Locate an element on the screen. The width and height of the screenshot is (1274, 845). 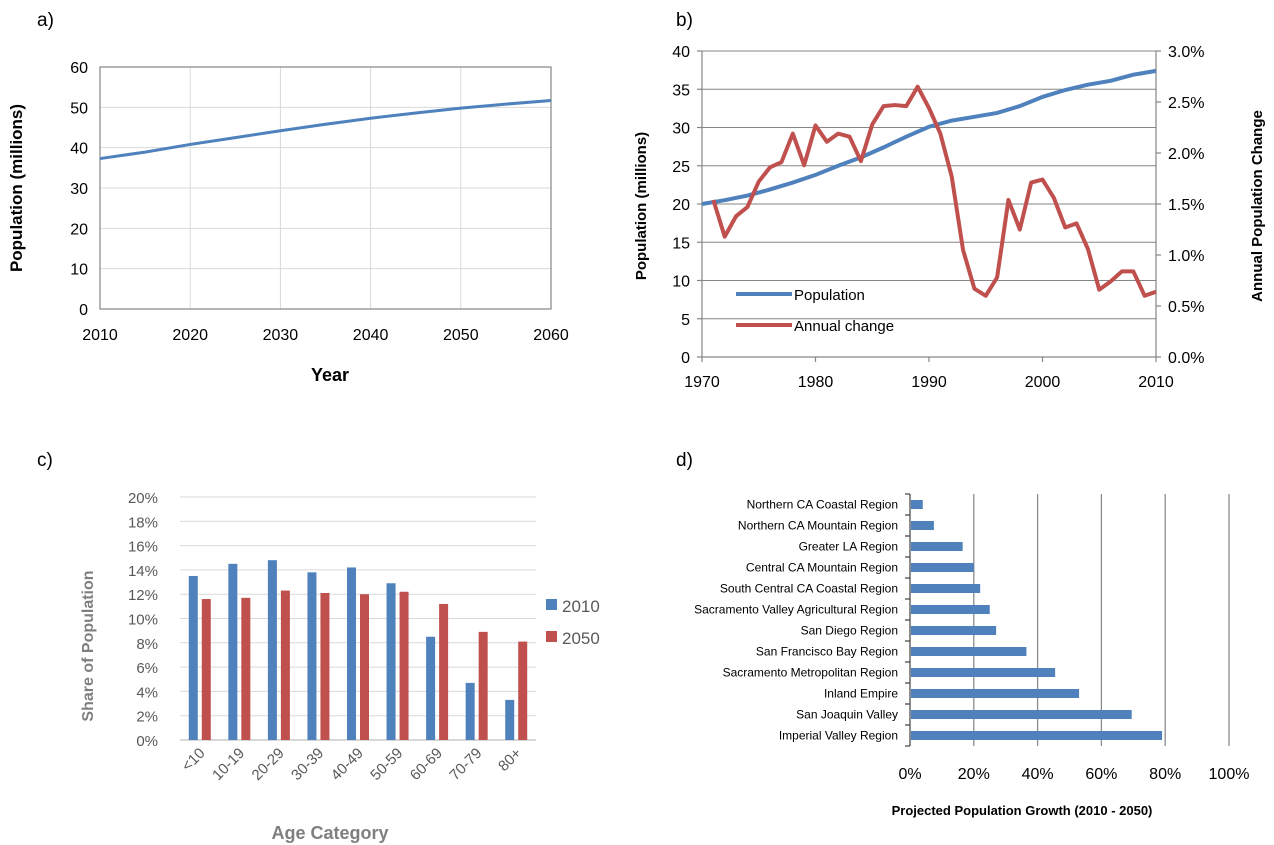
x-tick-label: 30-39 is located at coordinates (307, 764).